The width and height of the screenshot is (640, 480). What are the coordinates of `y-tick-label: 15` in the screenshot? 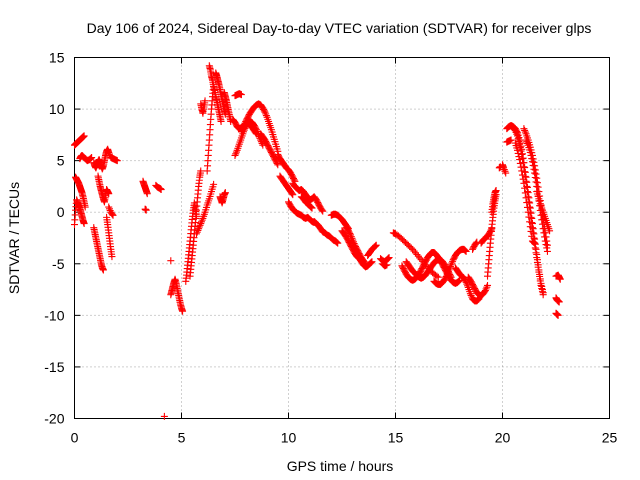 It's located at (57, 58).